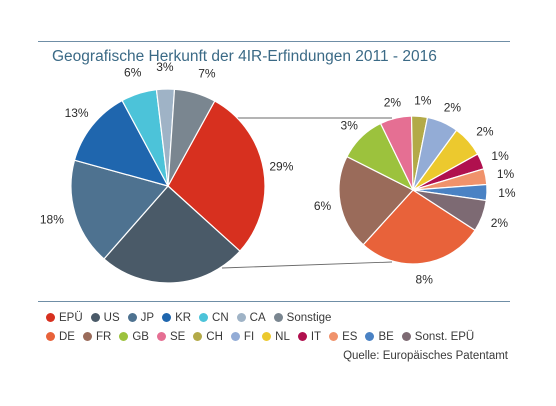  I want to click on data-label-be: 1%, so click(507, 193).